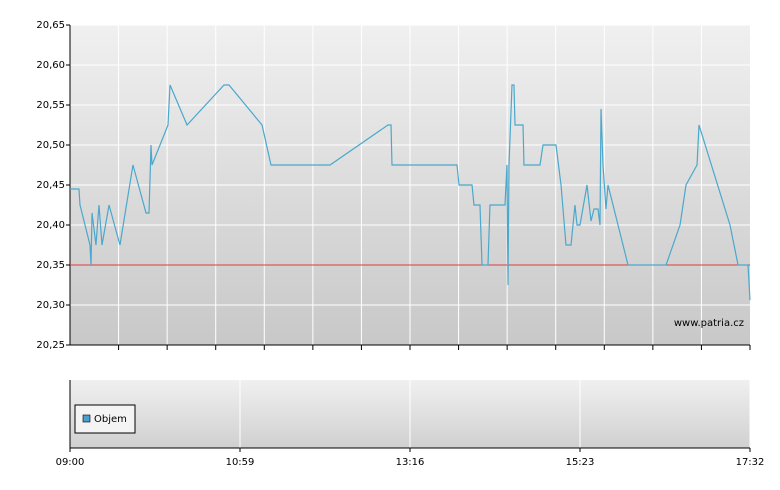 This screenshot has width=780, height=490. I want to click on y-tick-label: 20,45, so click(50, 185).